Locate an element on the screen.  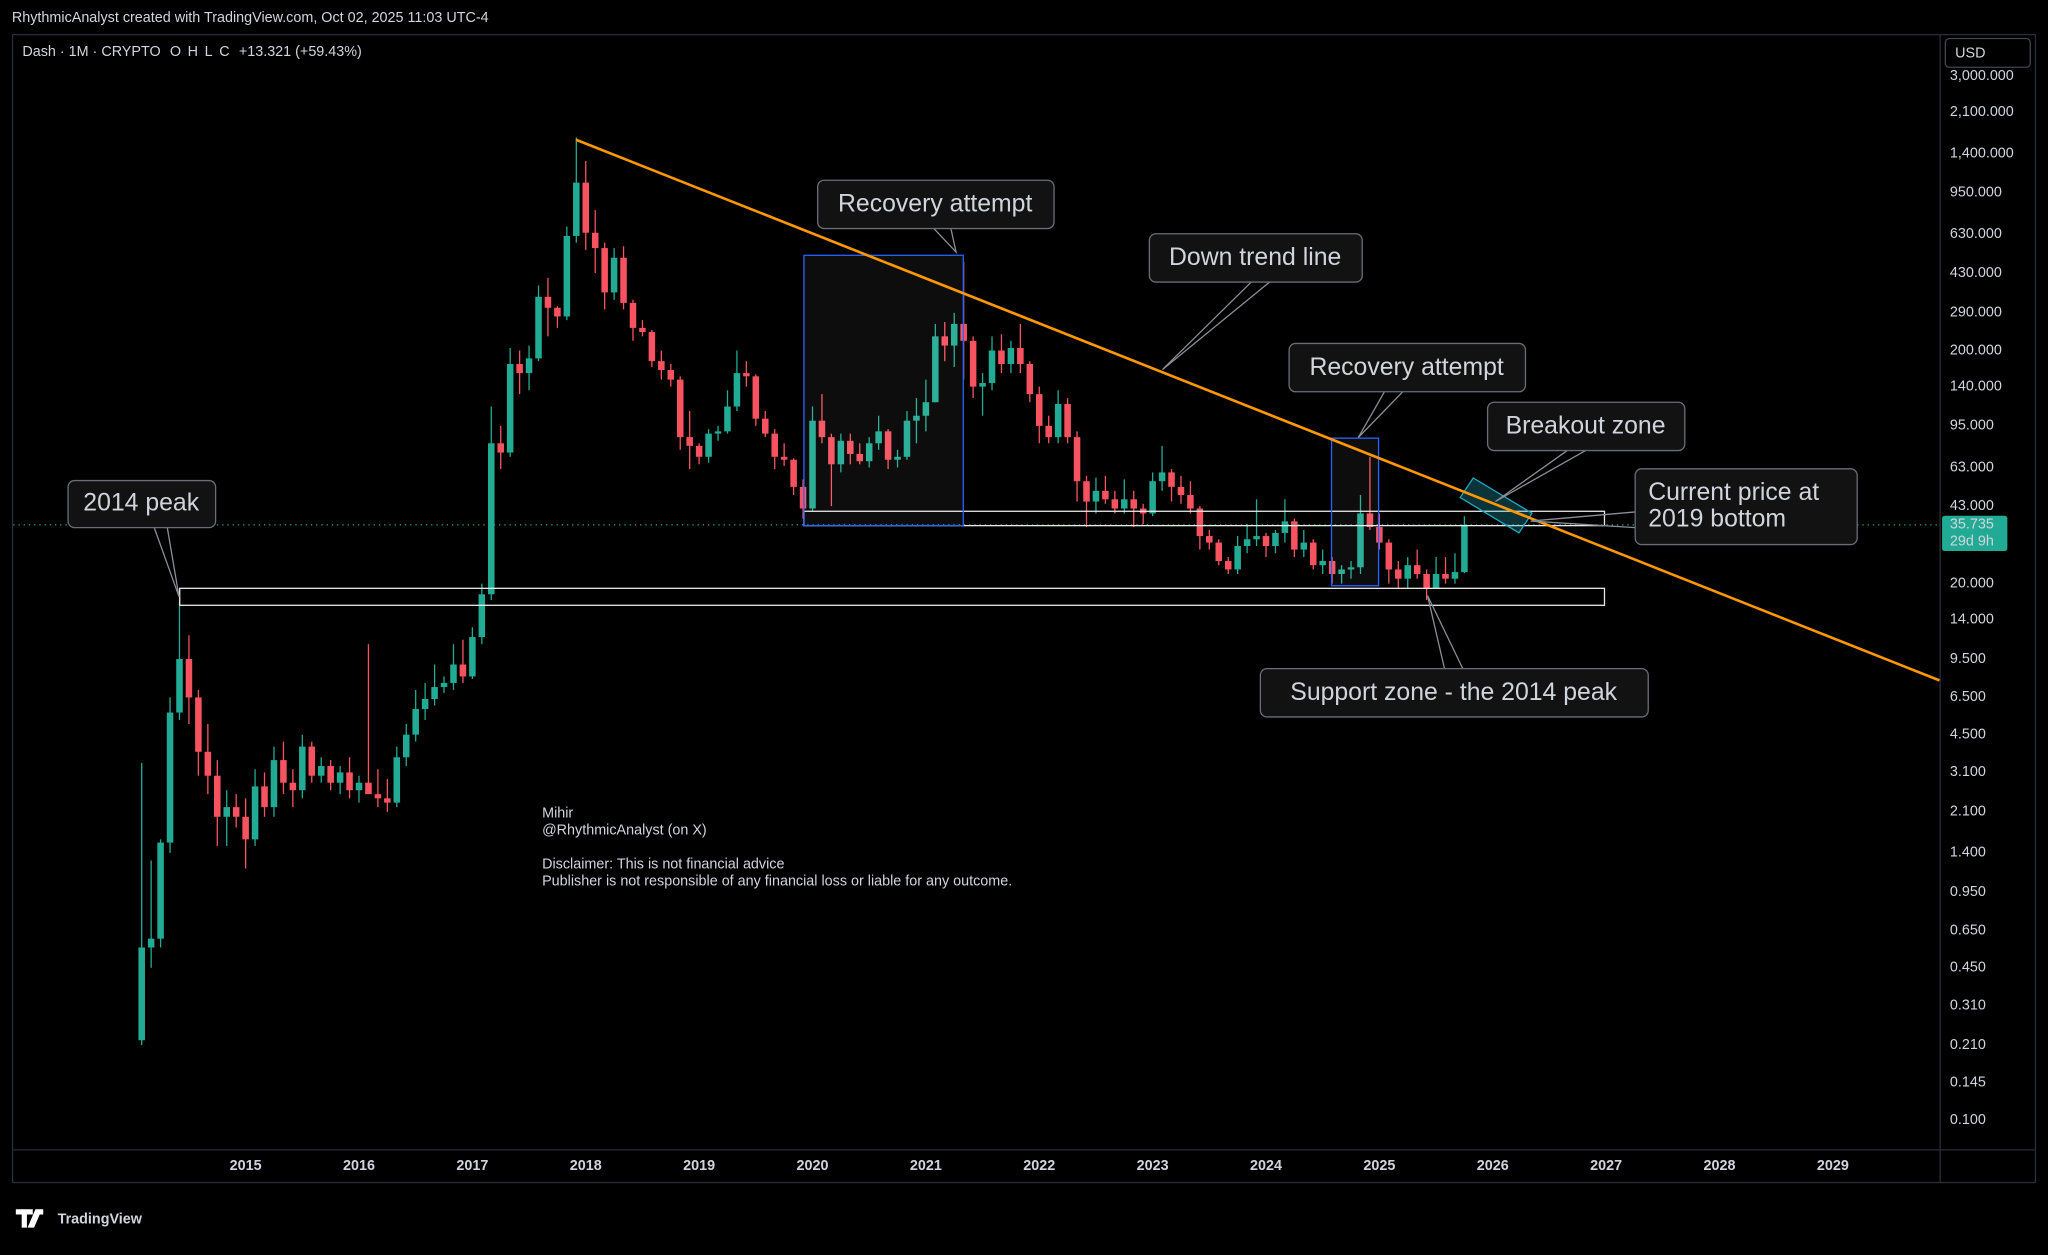
currency-button is located at coordinates (1987, 52).